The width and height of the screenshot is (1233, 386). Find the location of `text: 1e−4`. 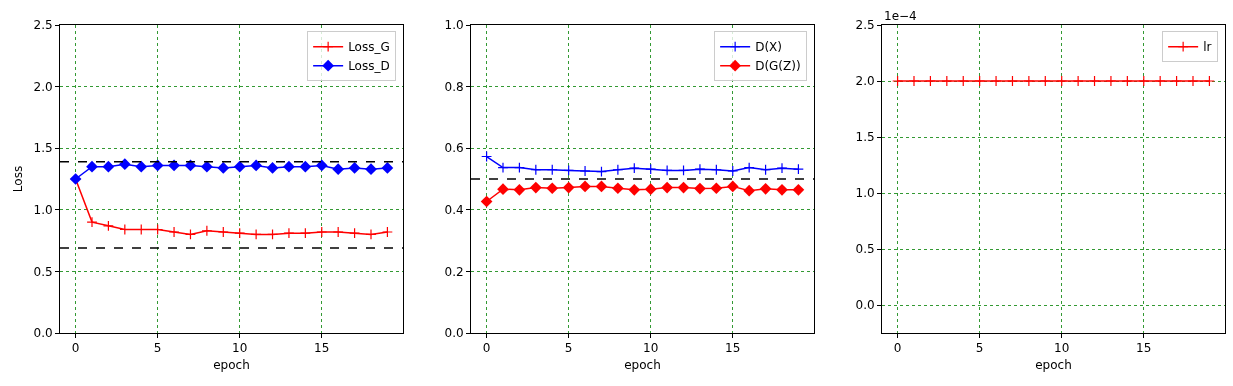

text: 1e−4 is located at coordinates (900, 16).